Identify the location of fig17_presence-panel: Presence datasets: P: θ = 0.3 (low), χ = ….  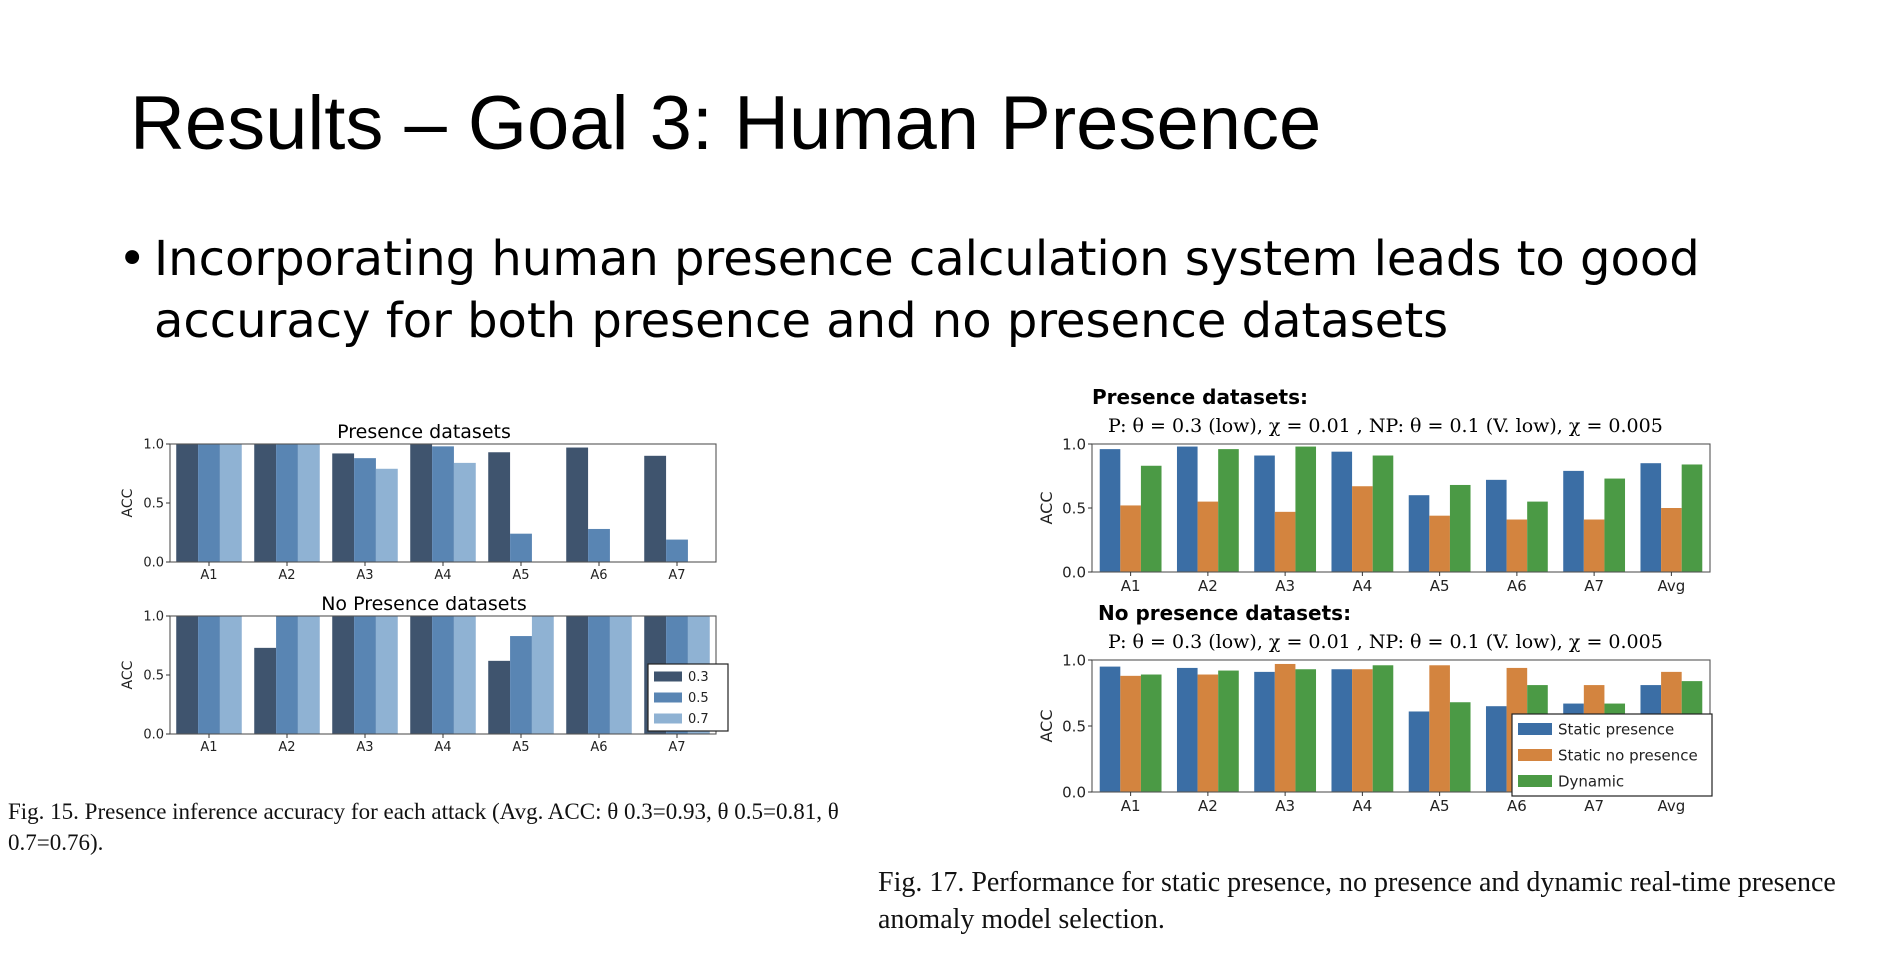
(1374, 490).